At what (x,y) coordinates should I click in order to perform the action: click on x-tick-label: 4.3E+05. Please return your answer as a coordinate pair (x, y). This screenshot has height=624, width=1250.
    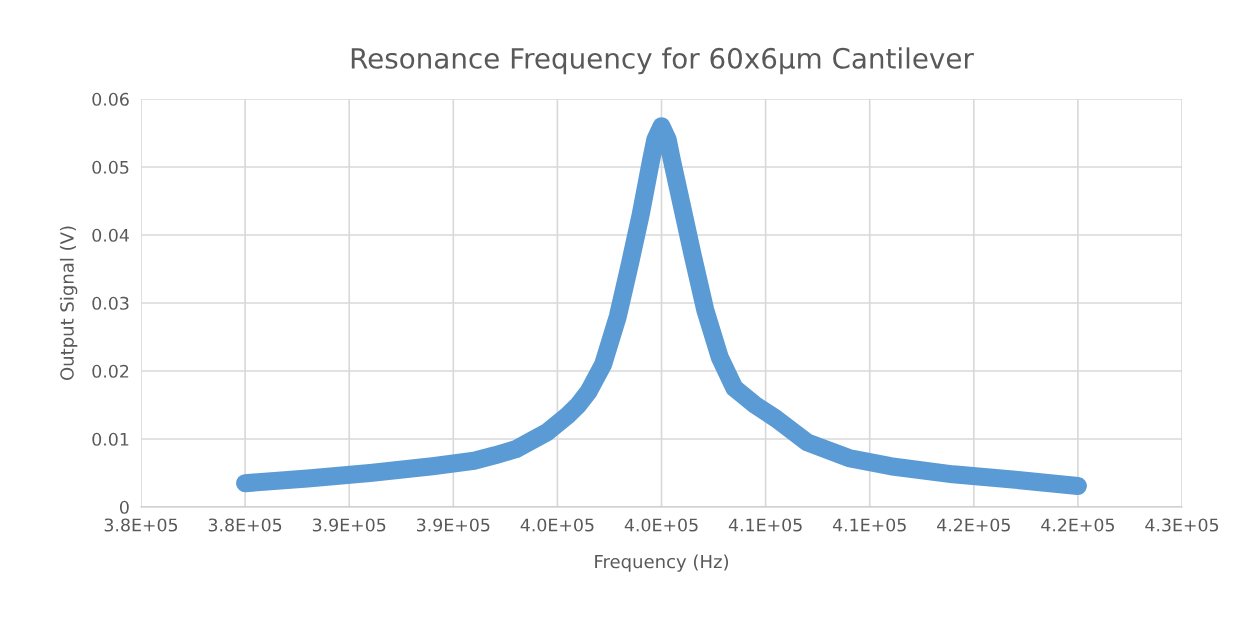
    Looking at the image, I should click on (1182, 525).